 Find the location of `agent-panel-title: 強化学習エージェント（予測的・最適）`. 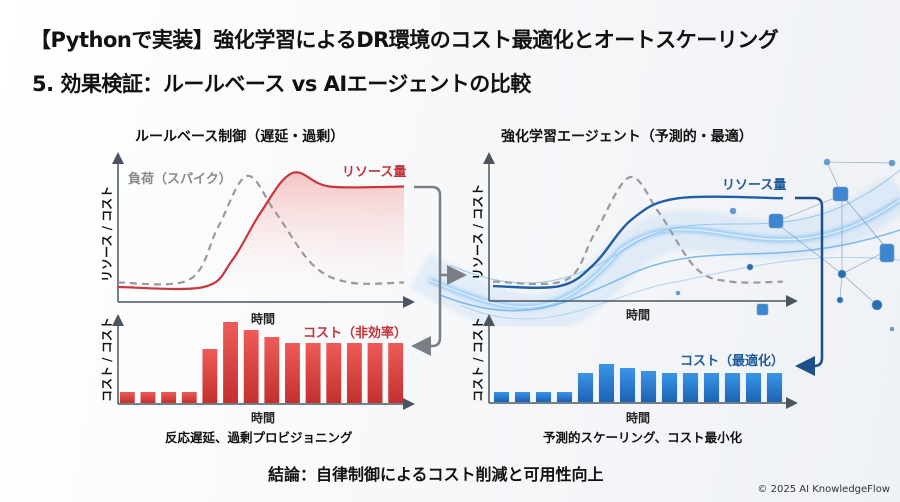

agent-panel-title: 強化学習エージェント（予測的・最適） is located at coordinates (627, 137).